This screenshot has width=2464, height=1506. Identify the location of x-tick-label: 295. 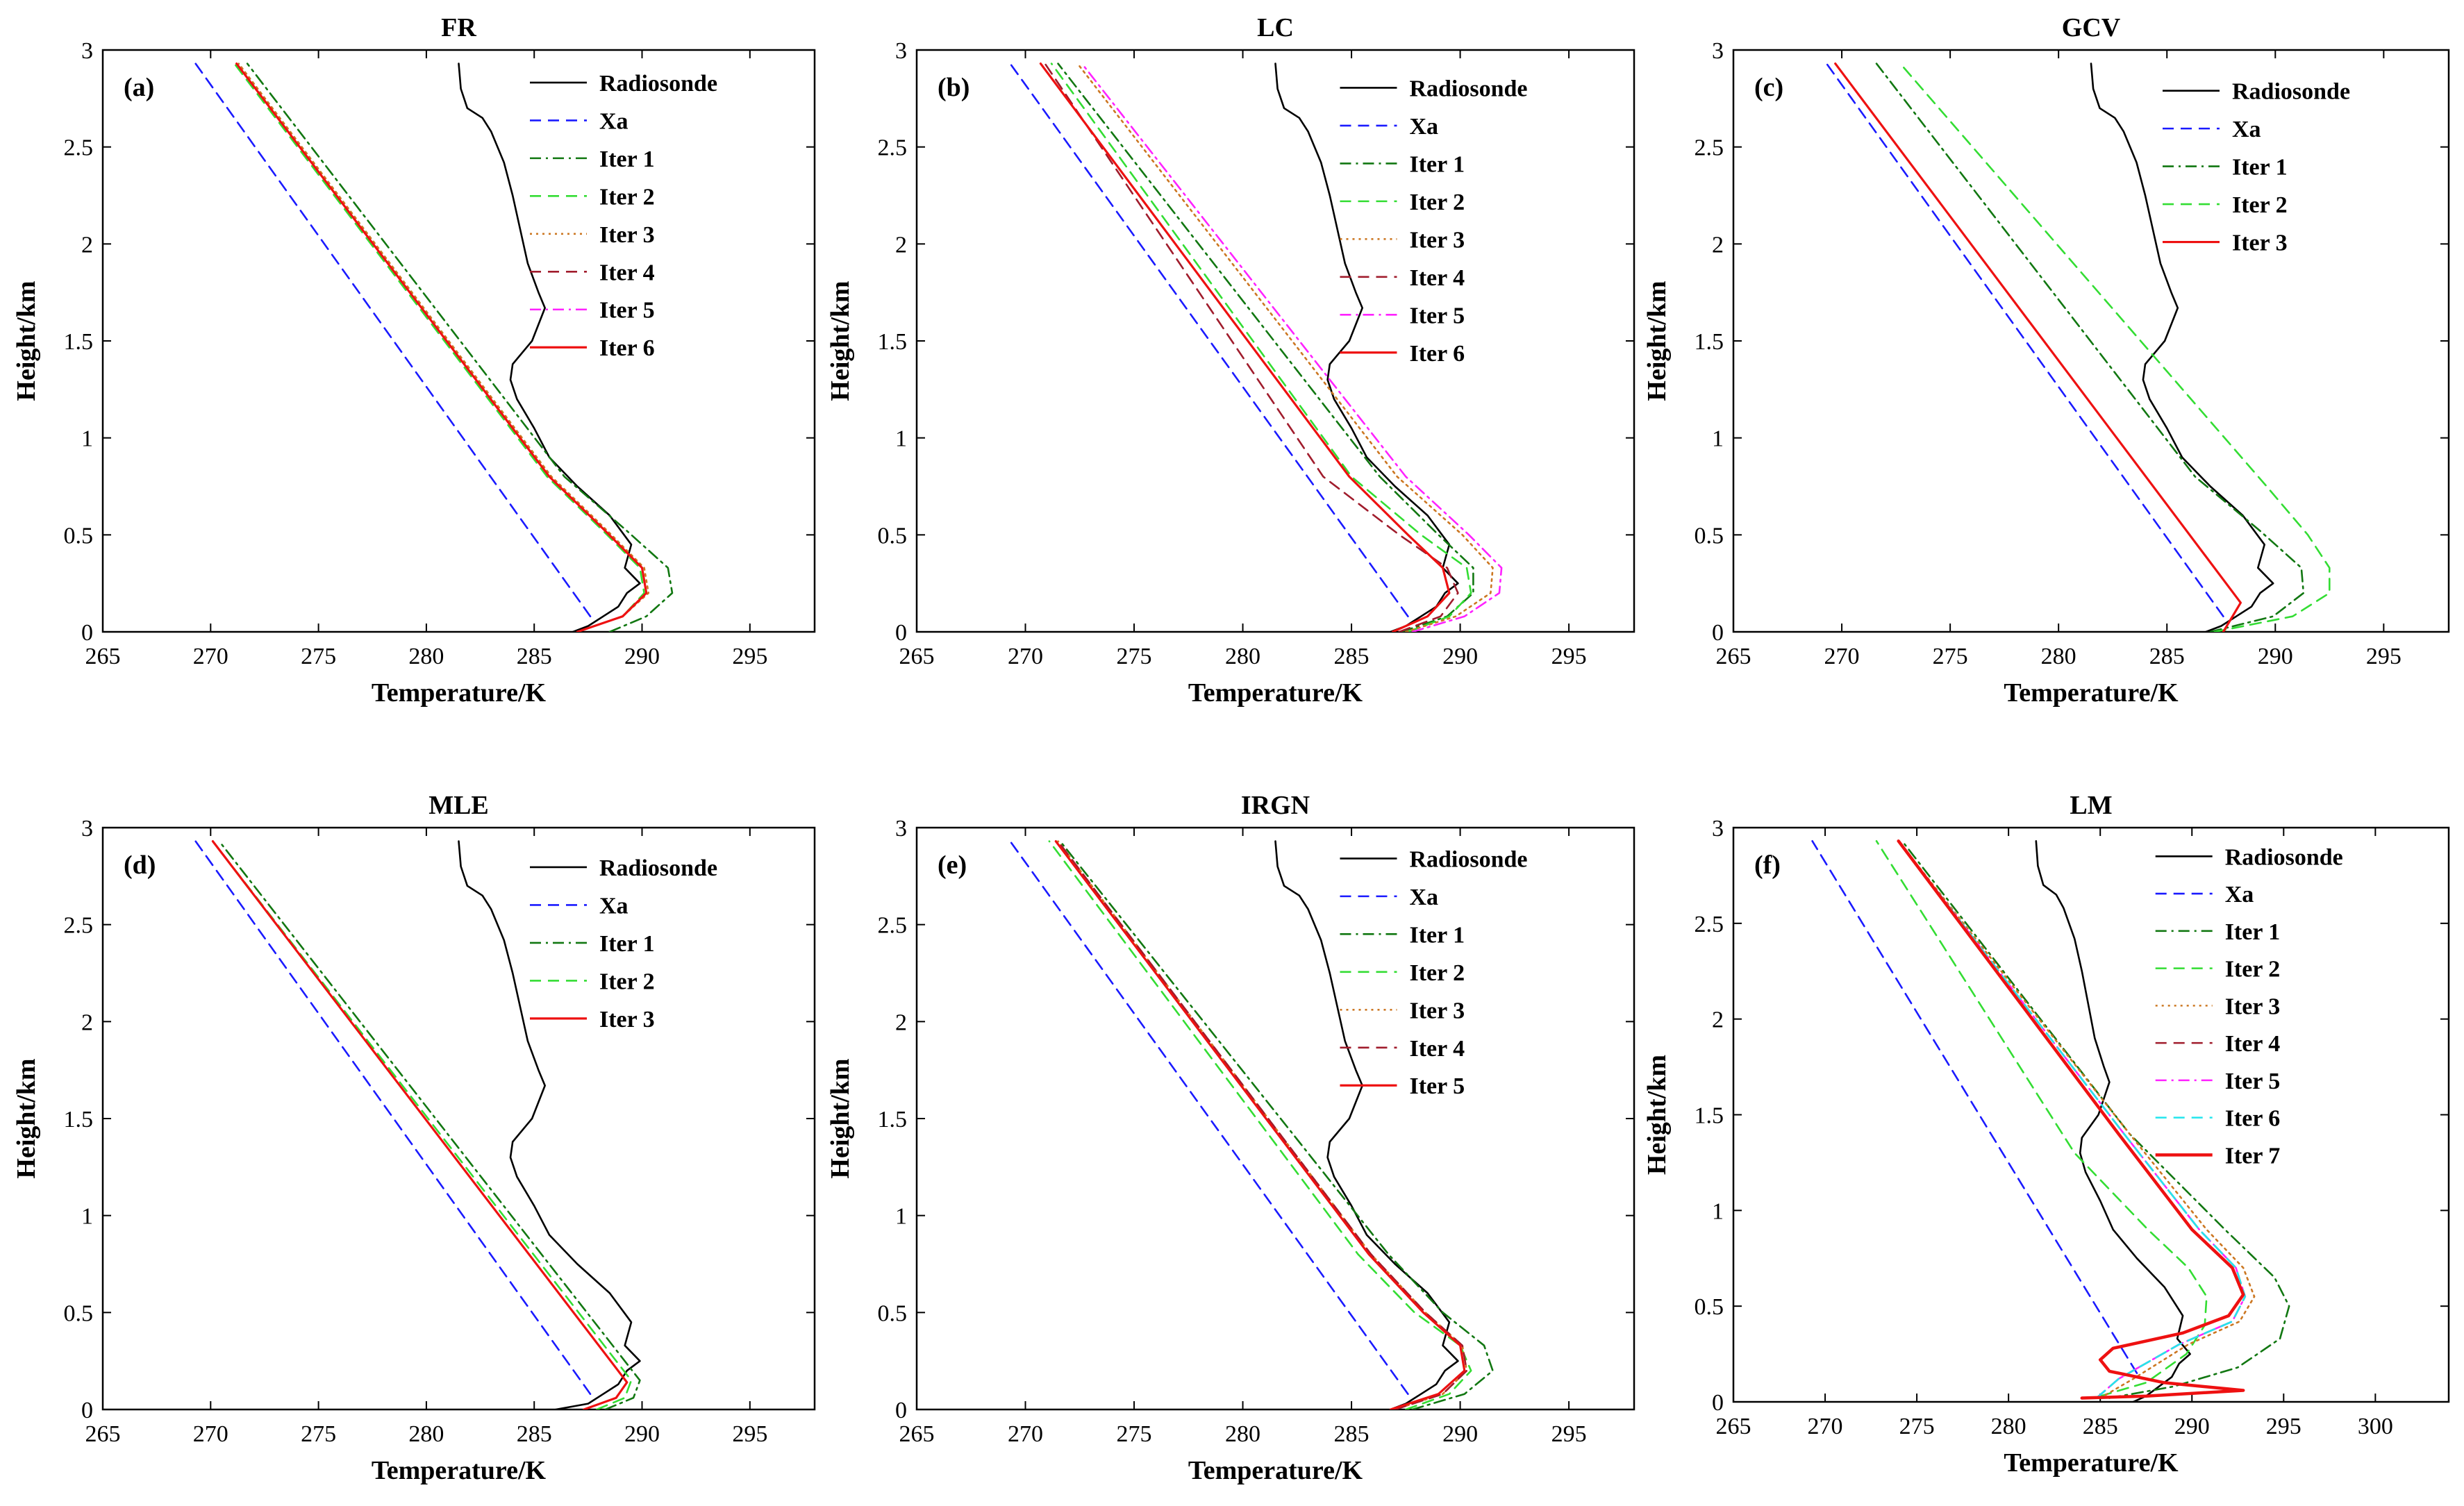
(749, 656).